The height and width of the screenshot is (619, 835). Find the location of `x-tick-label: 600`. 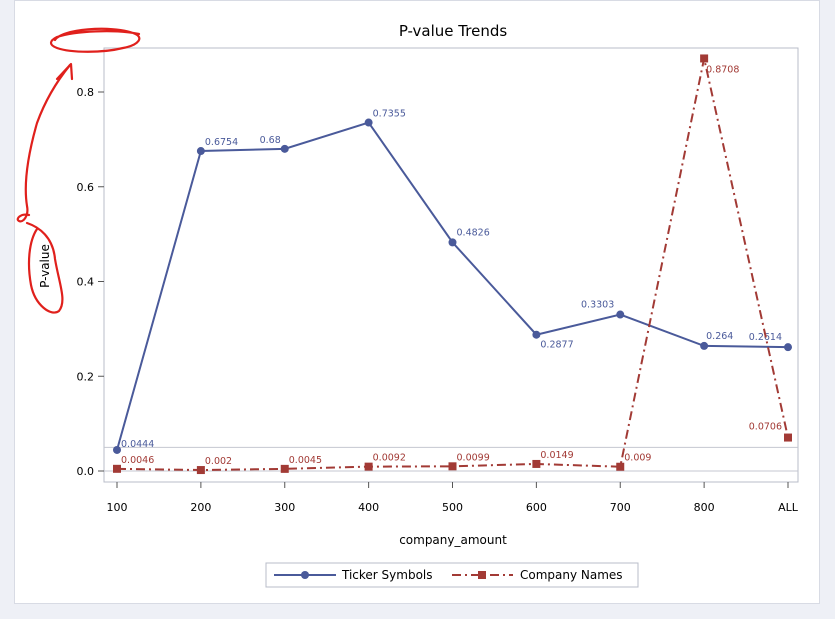

x-tick-label: 600 is located at coordinates (536, 507).